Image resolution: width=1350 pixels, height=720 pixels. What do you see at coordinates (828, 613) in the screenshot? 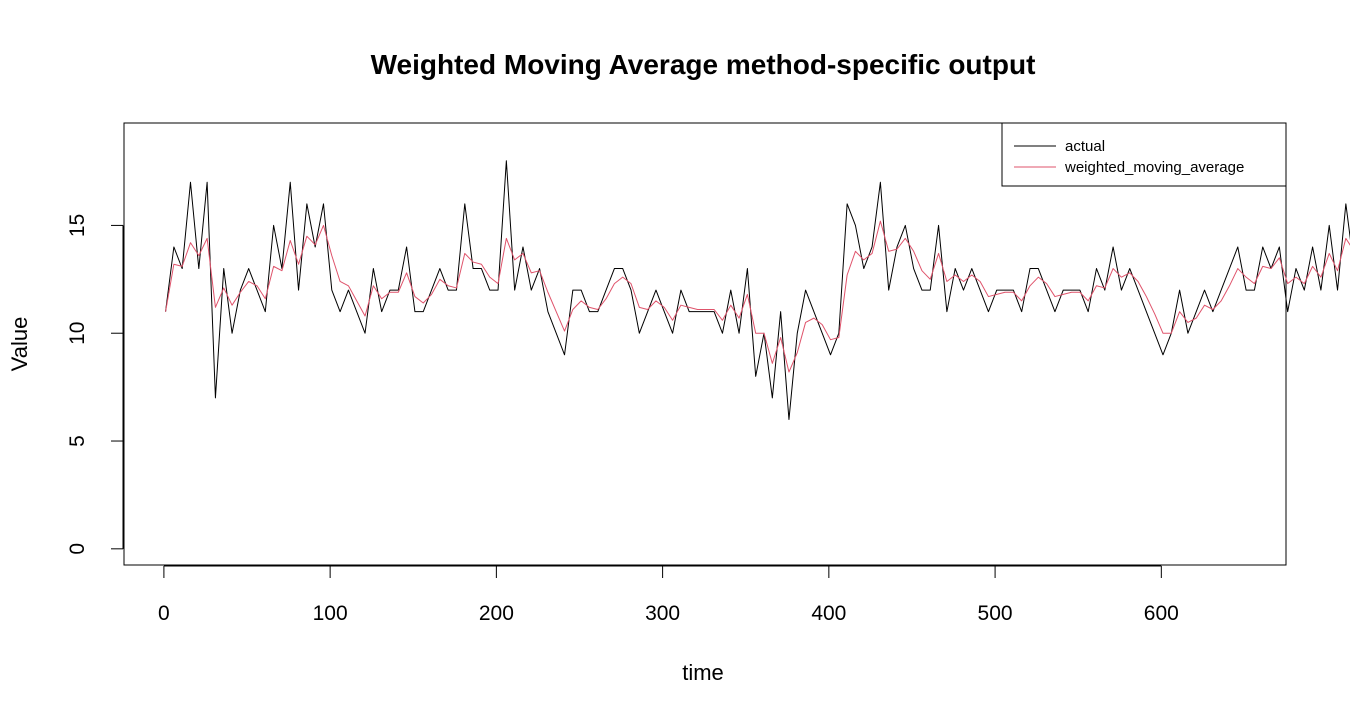
I see `x-tick-label: 400` at bounding box center [828, 613].